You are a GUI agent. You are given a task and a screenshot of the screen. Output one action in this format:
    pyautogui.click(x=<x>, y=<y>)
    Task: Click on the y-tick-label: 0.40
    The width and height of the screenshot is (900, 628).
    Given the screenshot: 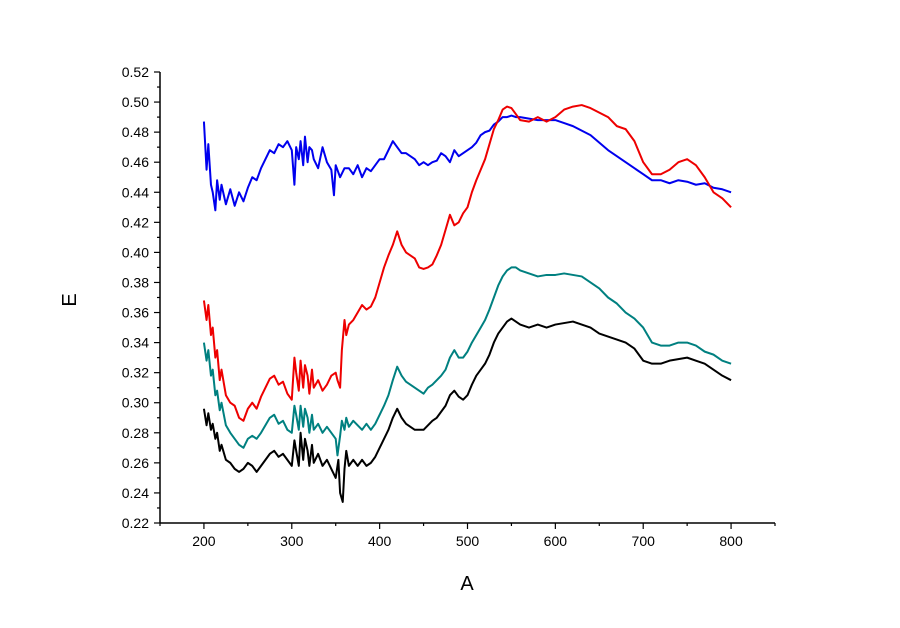 What is the action you would take?
    pyautogui.click(x=135, y=252)
    